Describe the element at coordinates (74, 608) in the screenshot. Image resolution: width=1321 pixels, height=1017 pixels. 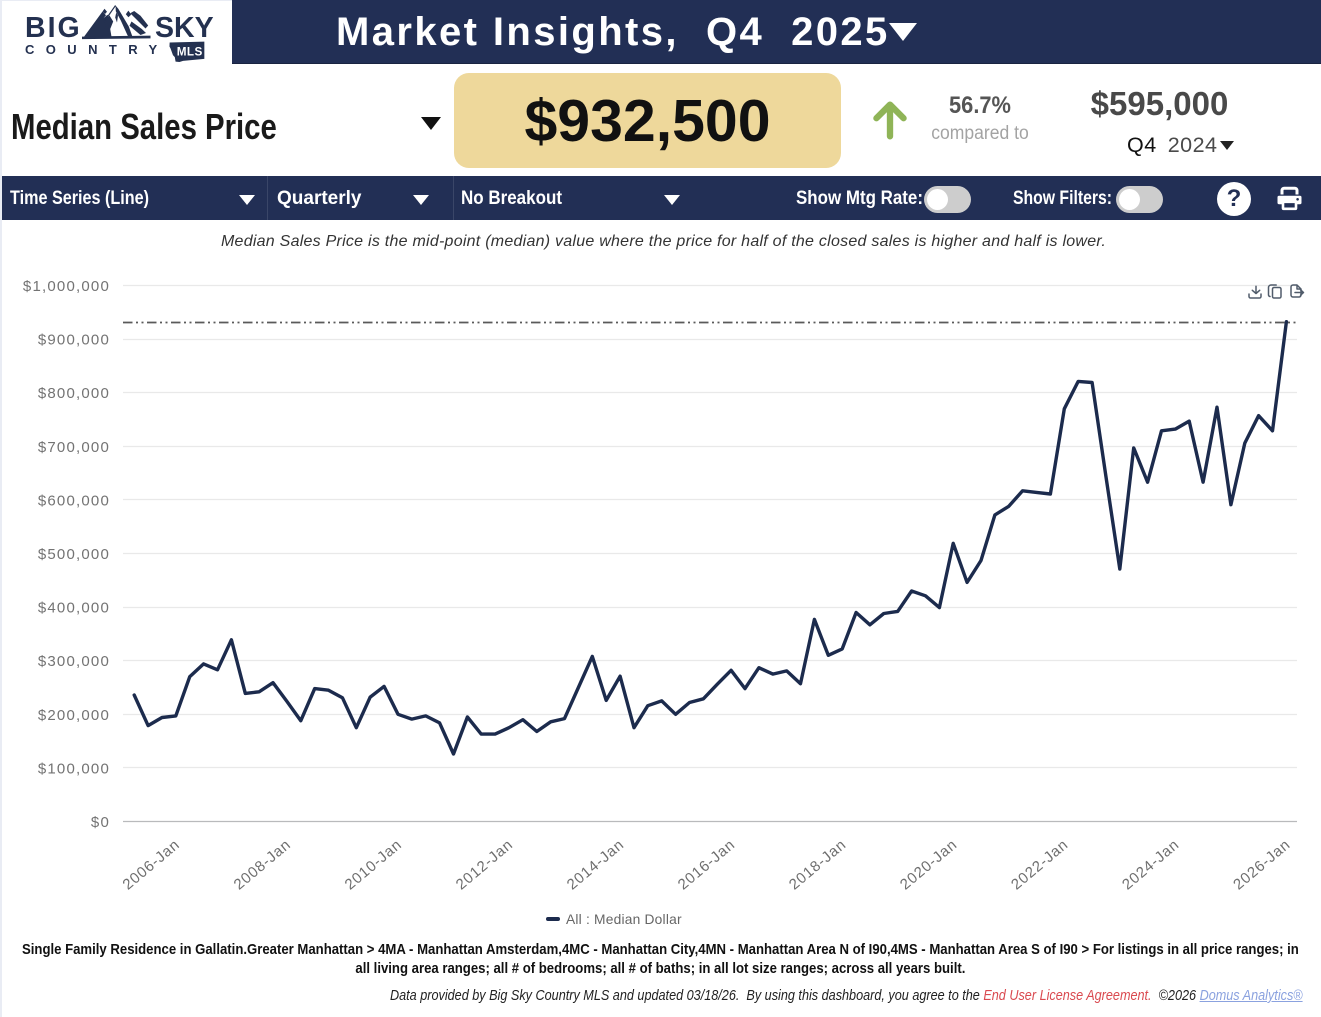
I see `svg-text: $400,000` at that location.